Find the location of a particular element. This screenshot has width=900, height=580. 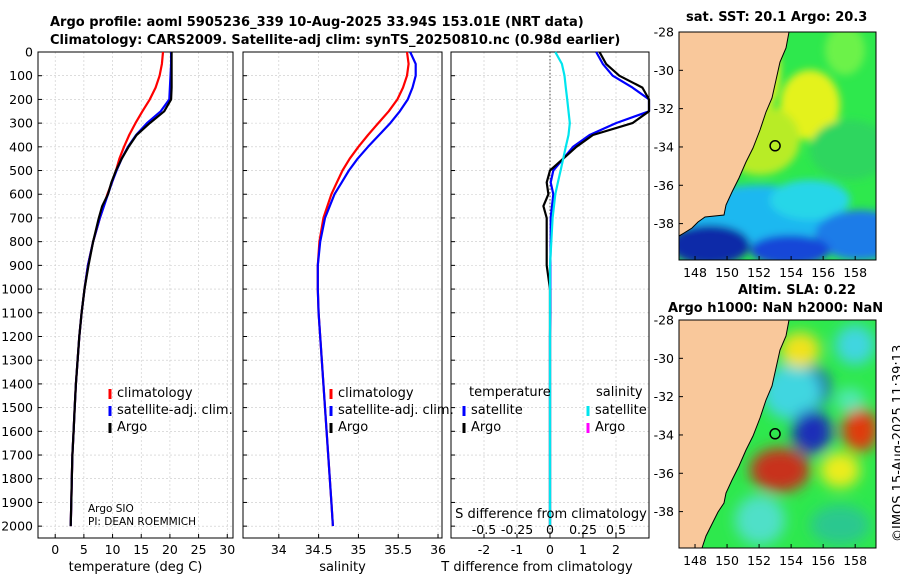

sla-map-field is located at coordinates (777, 434).